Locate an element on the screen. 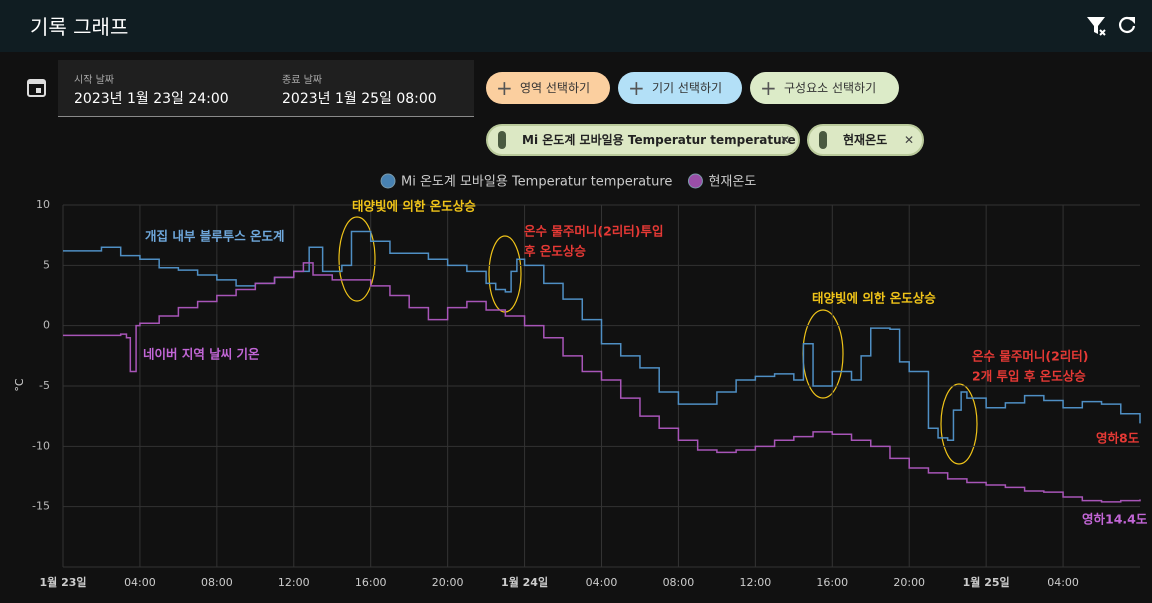 The height and width of the screenshot is (603, 1152). legend-label: 현재온도 is located at coordinates (732, 182).